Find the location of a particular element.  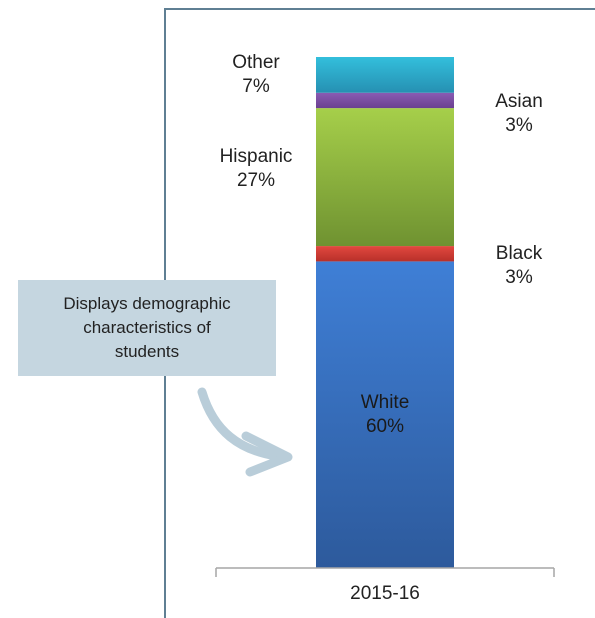

callout-arrow is located at coordinates (239, 424).